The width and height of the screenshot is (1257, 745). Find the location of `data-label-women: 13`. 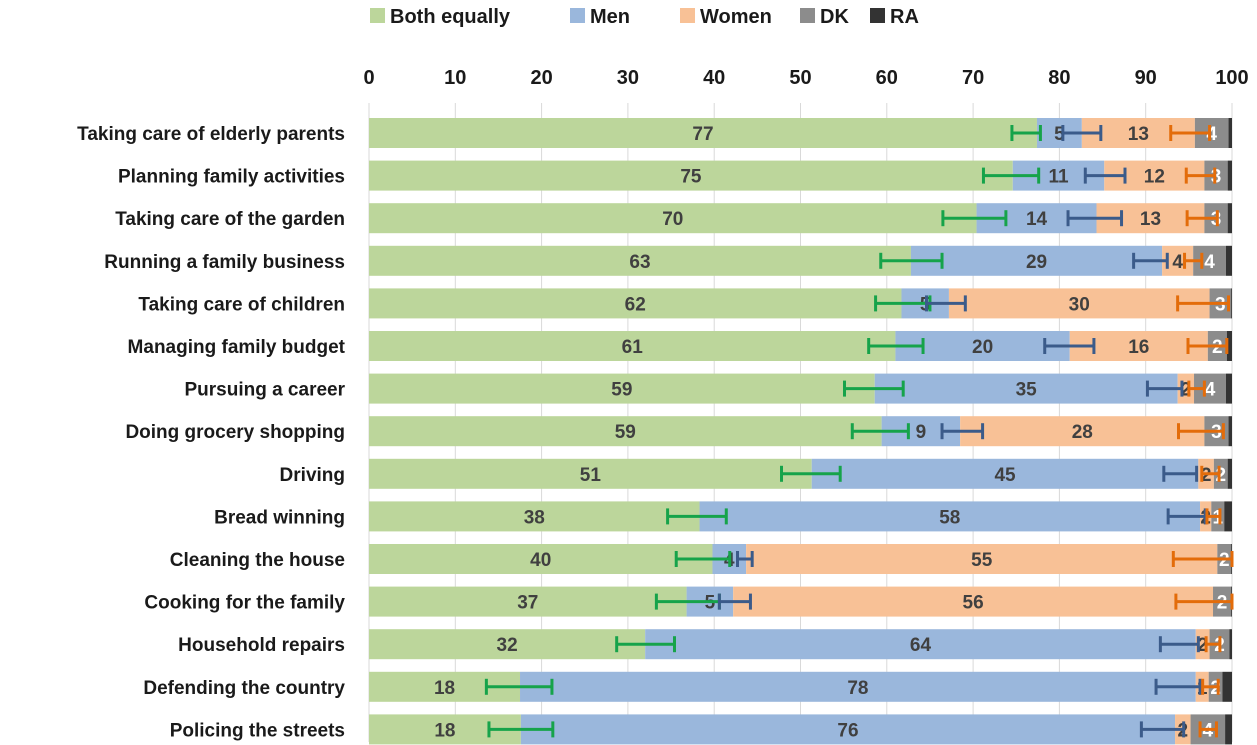

data-label-women: 13 is located at coordinates (1150, 219).